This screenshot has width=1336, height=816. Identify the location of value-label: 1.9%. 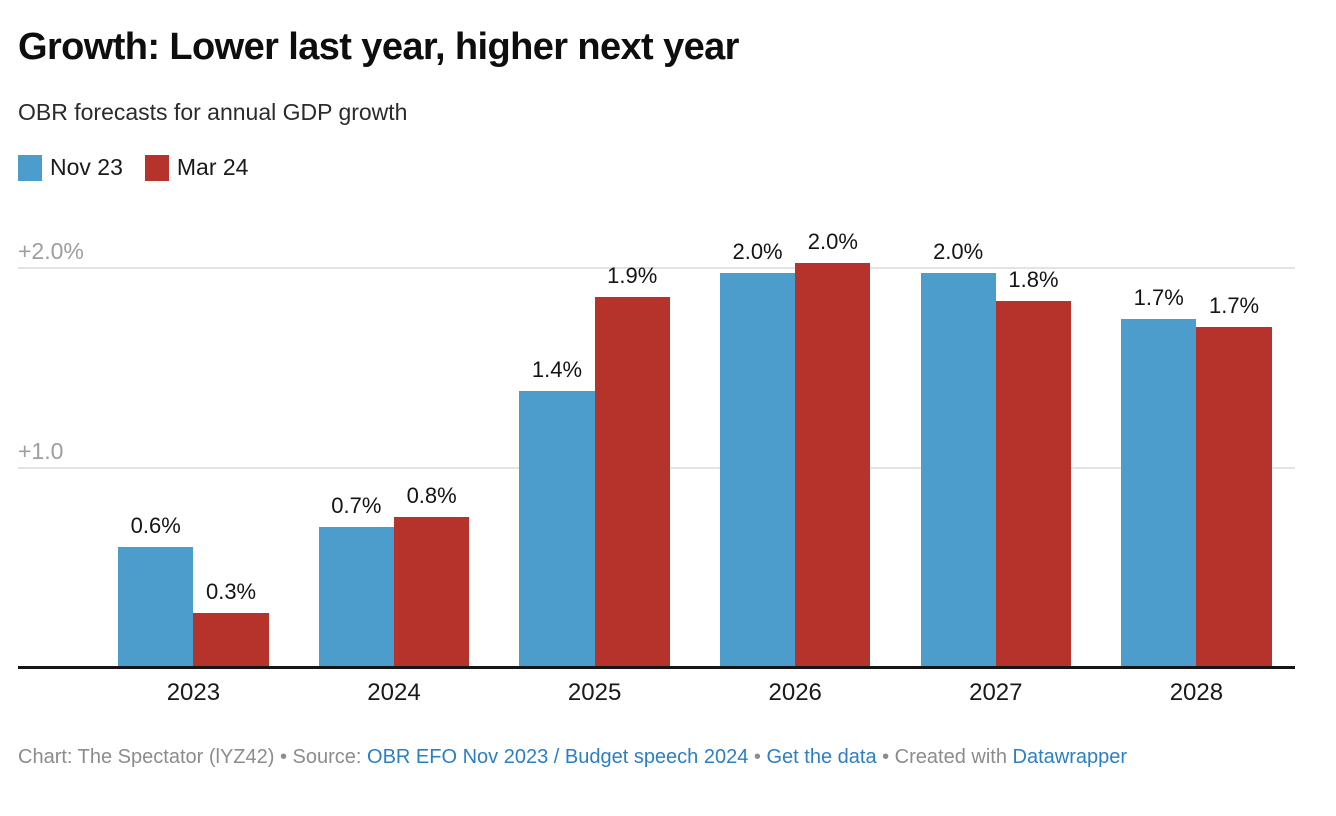
(632, 275).